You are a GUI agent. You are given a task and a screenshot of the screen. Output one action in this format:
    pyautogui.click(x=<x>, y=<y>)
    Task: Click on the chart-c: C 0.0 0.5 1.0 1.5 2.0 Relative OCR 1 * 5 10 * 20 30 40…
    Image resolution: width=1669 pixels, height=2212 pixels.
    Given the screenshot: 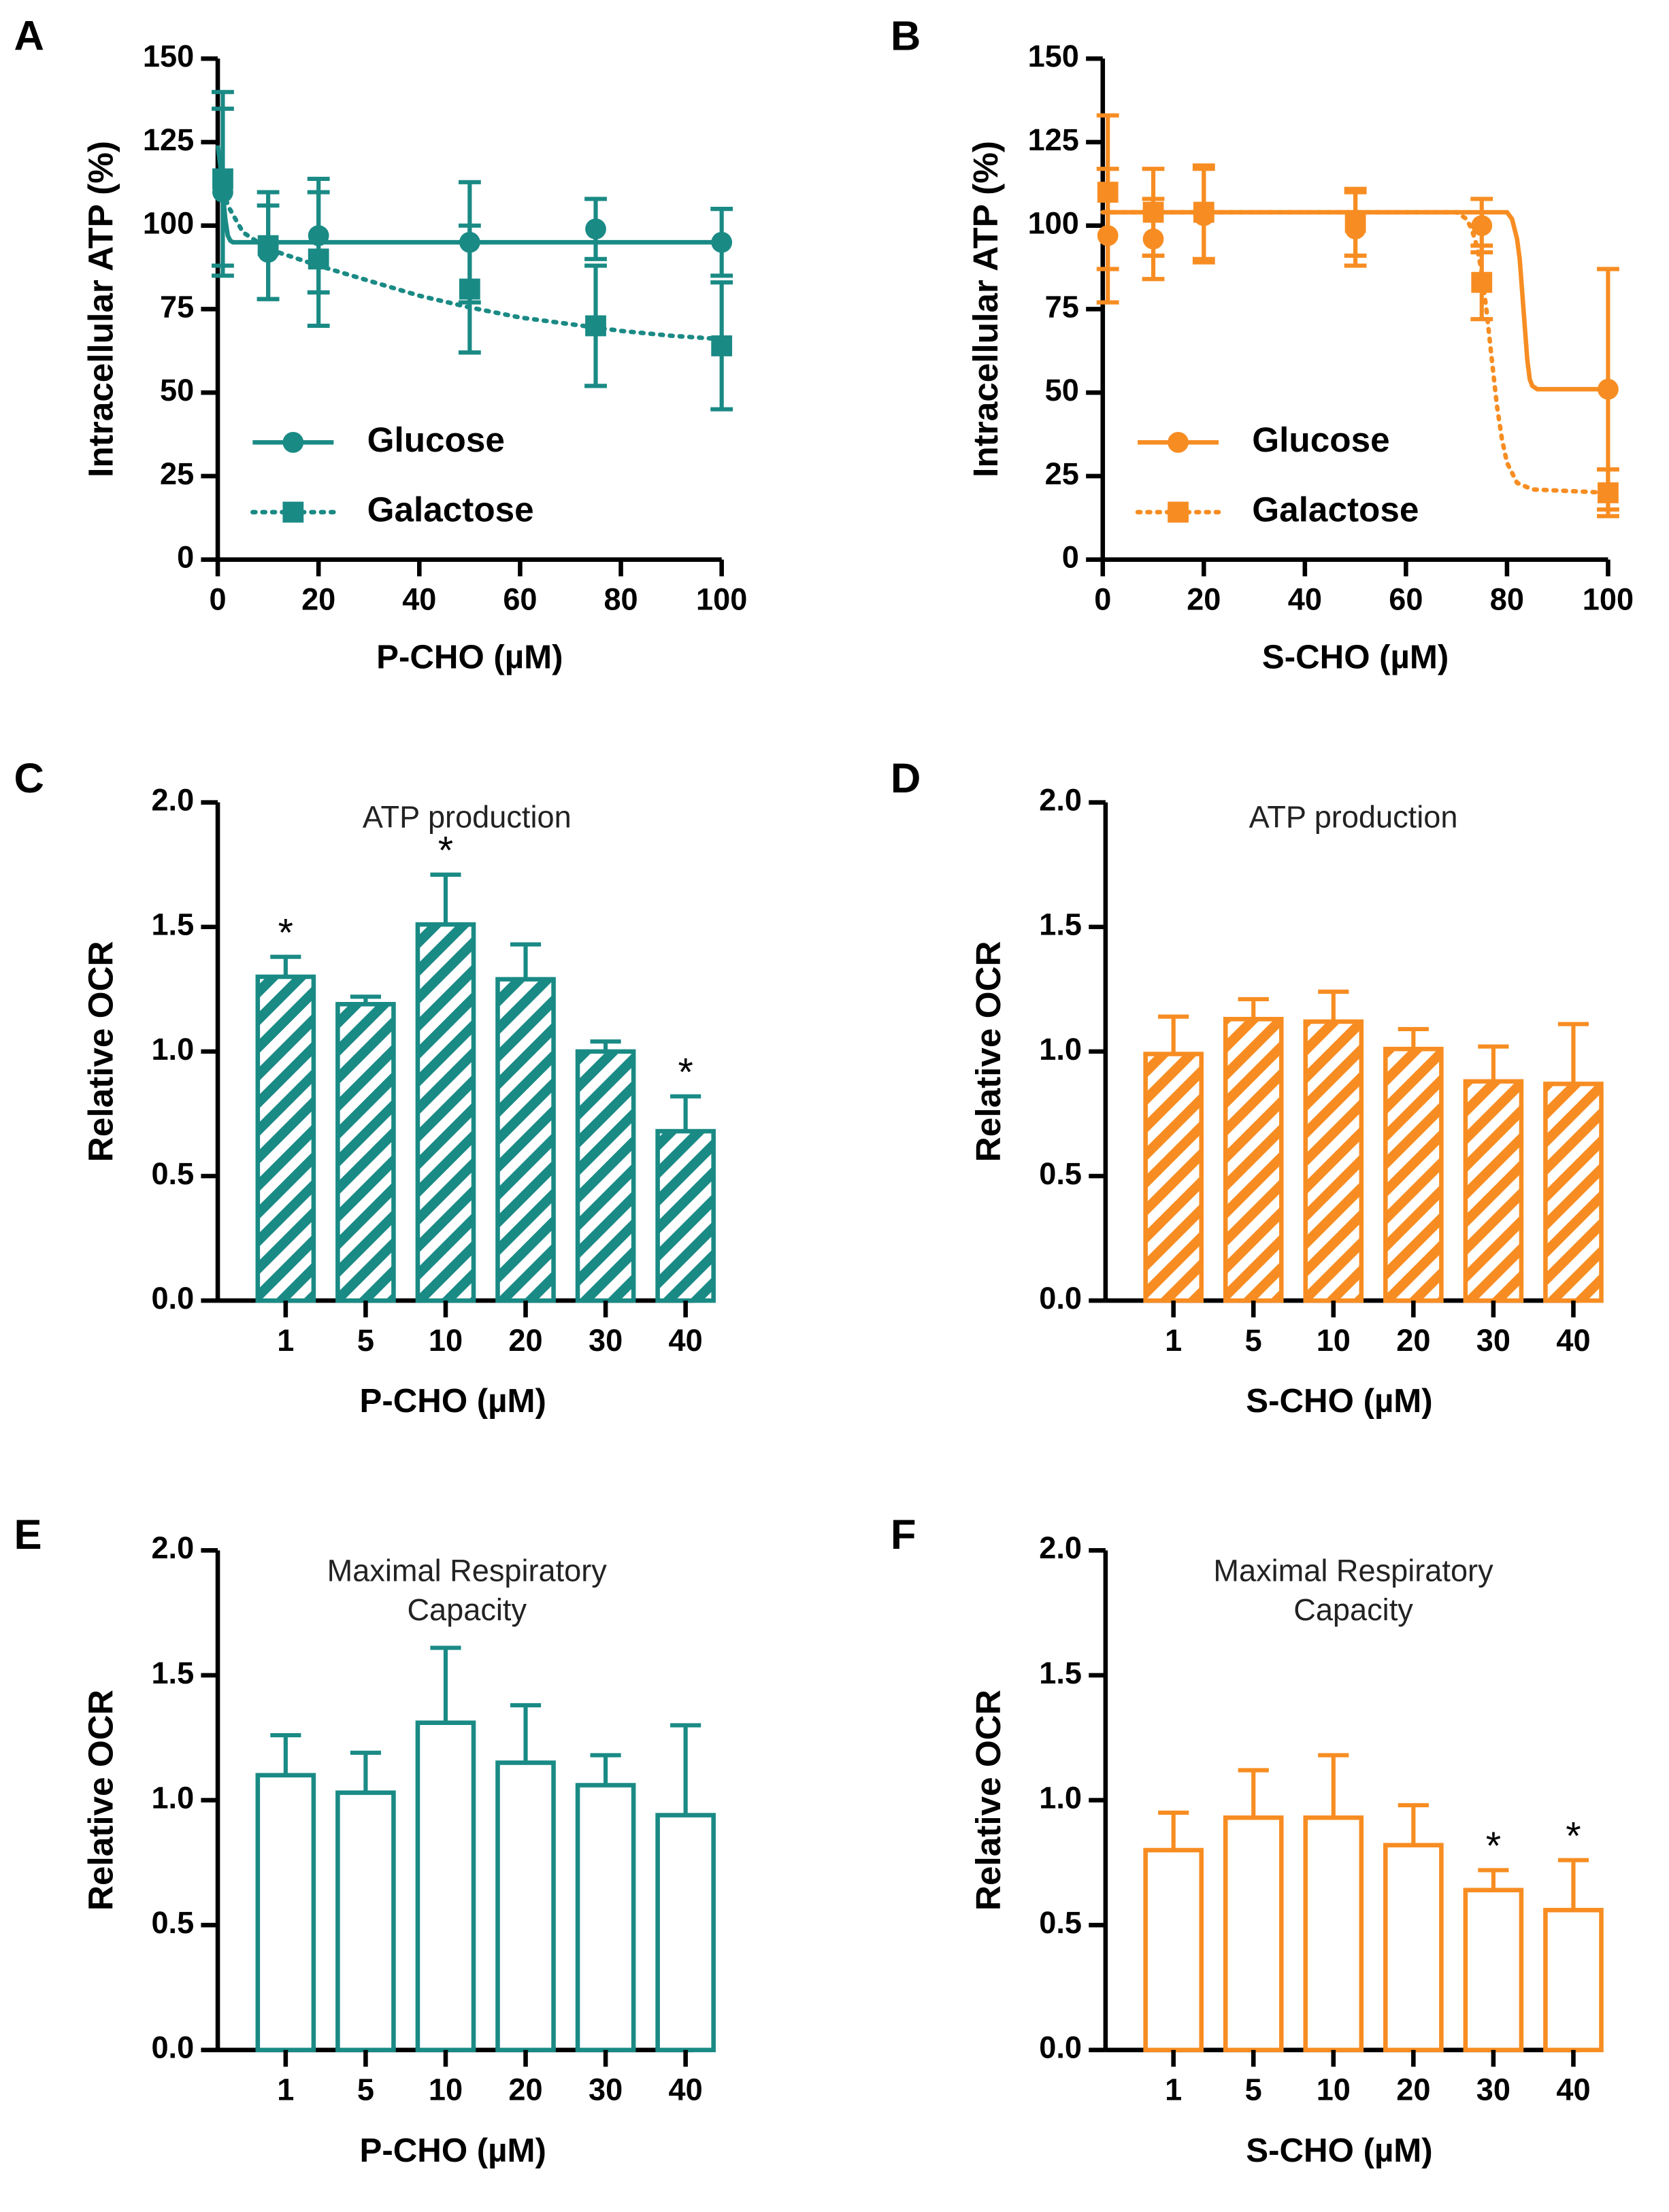 What is the action you would take?
    pyautogui.click(x=365, y=1087)
    